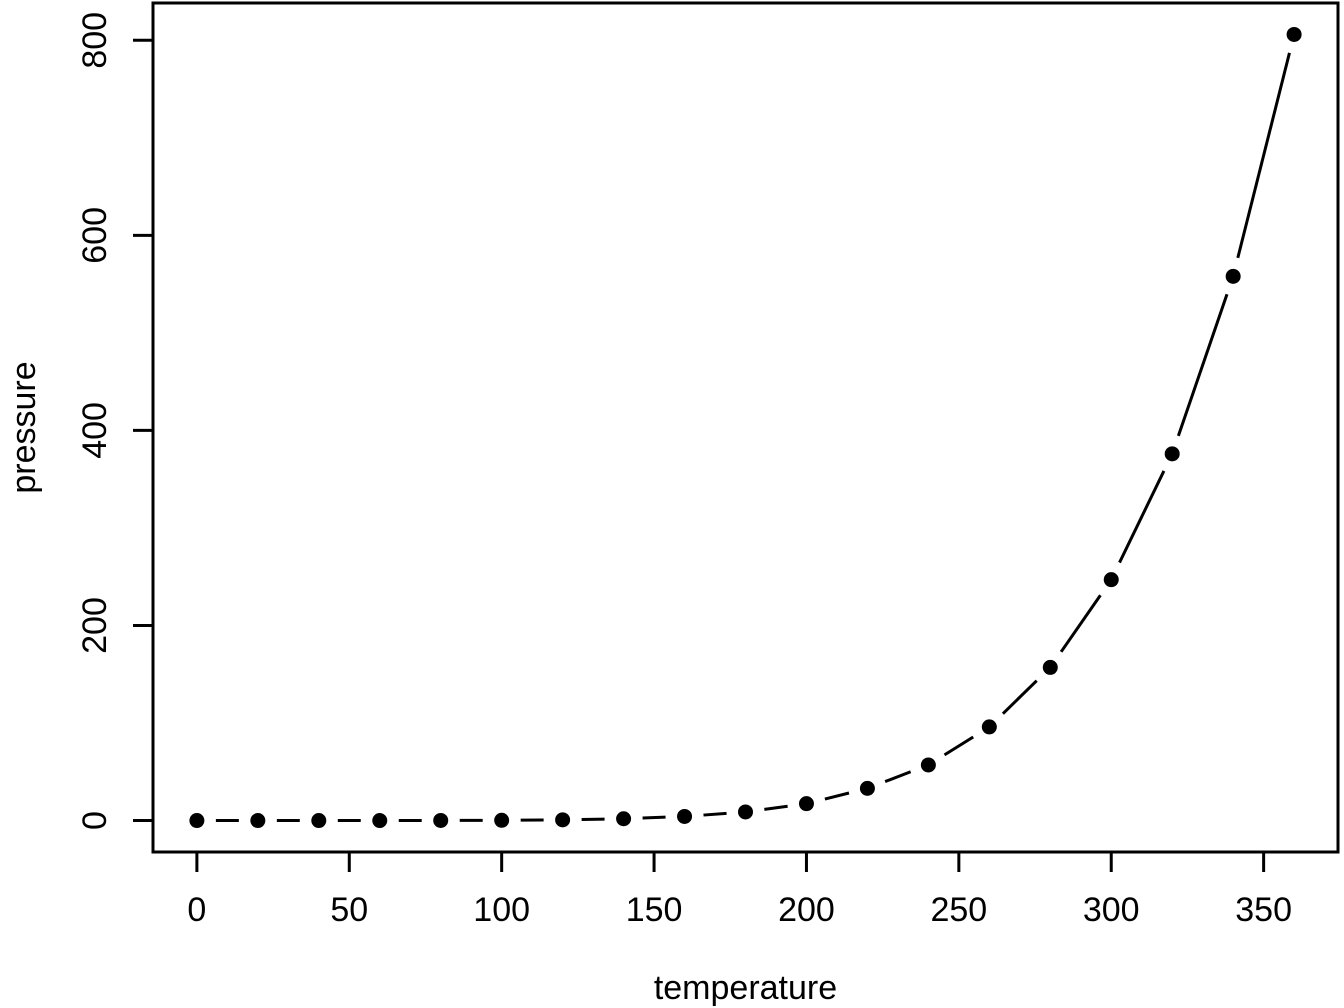 The height and width of the screenshot is (1008, 1344). What do you see at coordinates (806, 910) in the screenshot?
I see `x-tick-label: 200` at bounding box center [806, 910].